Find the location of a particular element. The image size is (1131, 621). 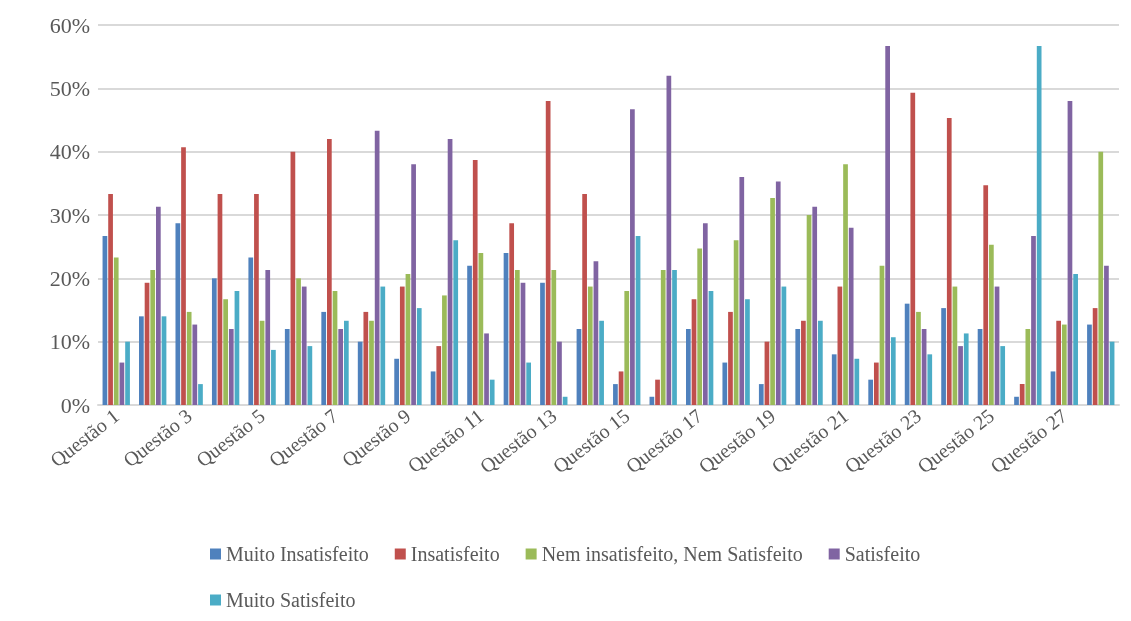

legend-label: Satisfeito is located at coordinates (882, 554).